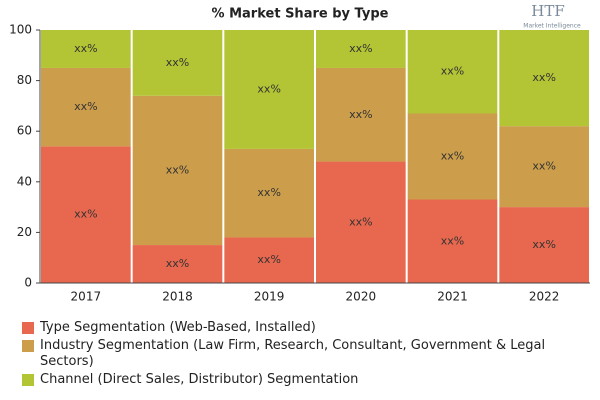 The image size is (600, 400). Describe the element at coordinates (452, 297) in the screenshot. I see `x-tick-label: 2021` at that location.